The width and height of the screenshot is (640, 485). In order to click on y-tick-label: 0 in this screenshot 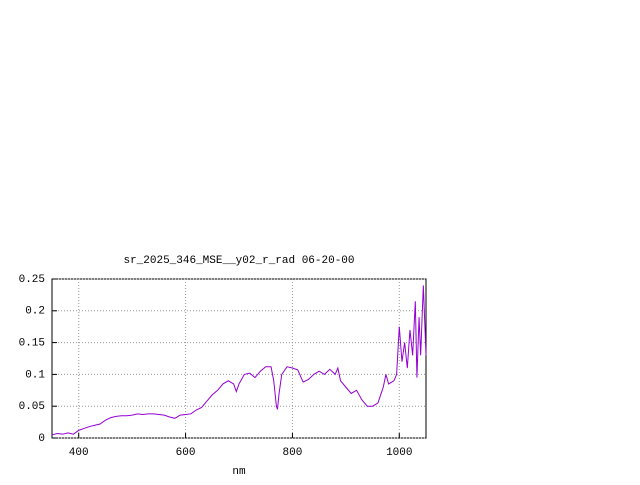, I will do `click(41, 439)`.